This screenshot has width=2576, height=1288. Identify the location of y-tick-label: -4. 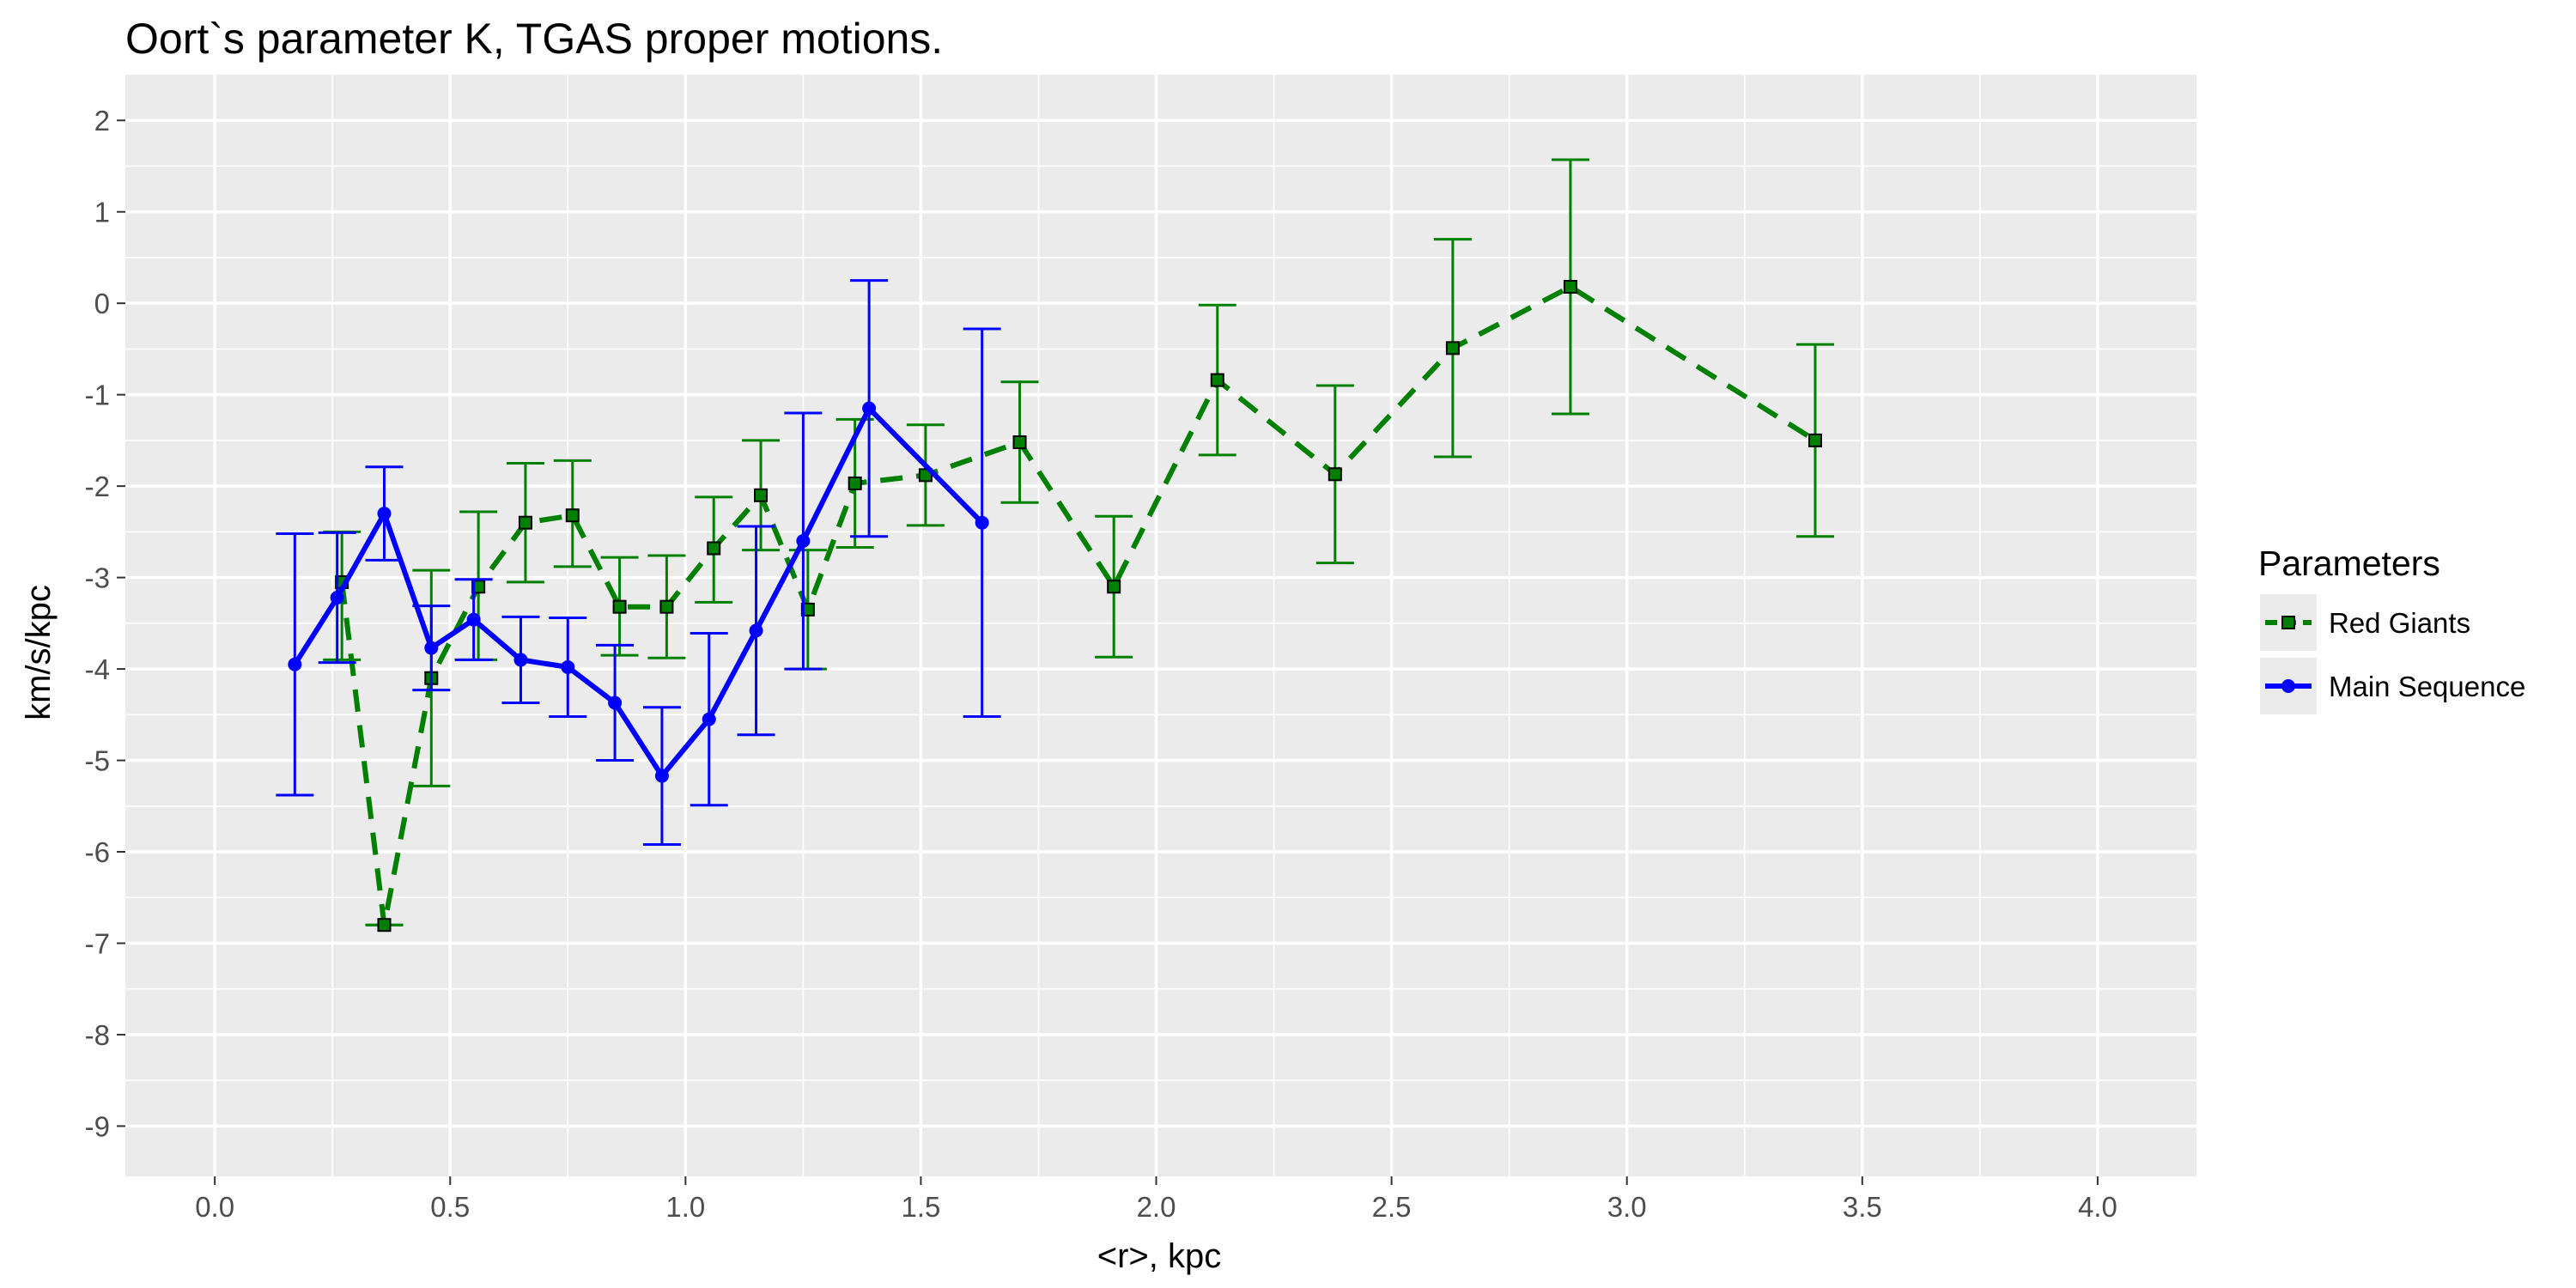
(98, 669).